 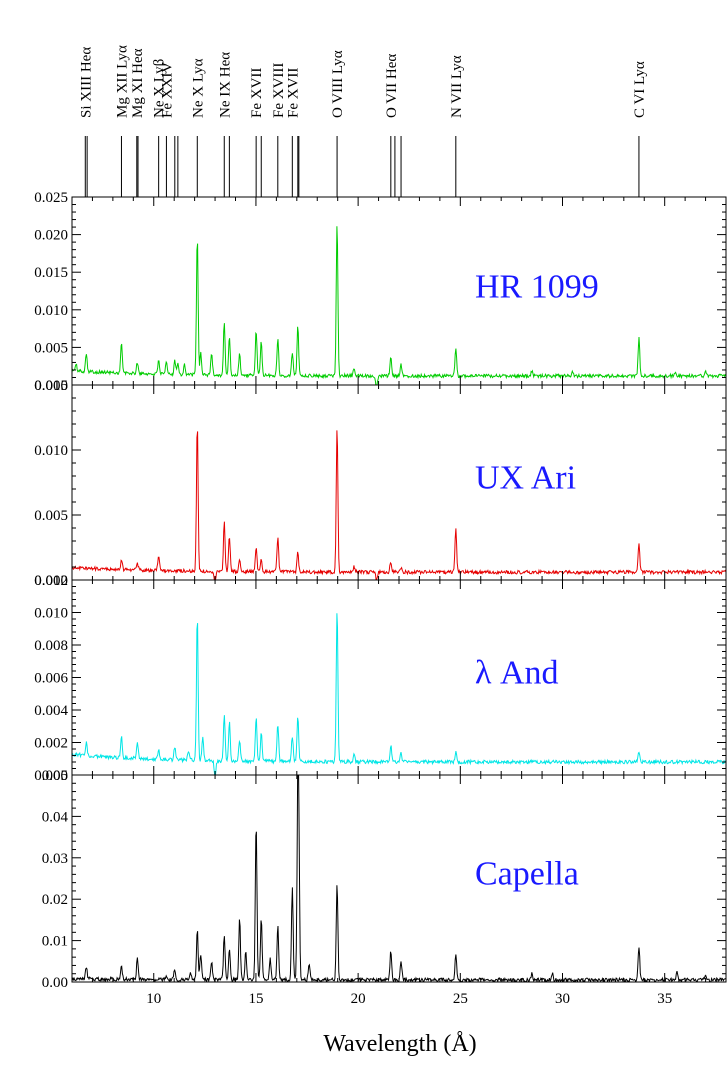 What do you see at coordinates (55, 942) in the screenshot?
I see `y-tick-label: 0.01` at bounding box center [55, 942].